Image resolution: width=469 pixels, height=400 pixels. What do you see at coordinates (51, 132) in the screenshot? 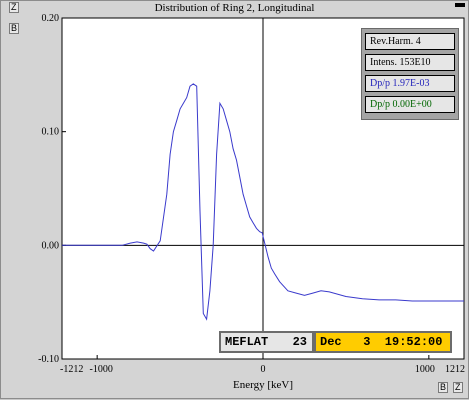
I see `y-tick-label: 0.10` at bounding box center [51, 132].